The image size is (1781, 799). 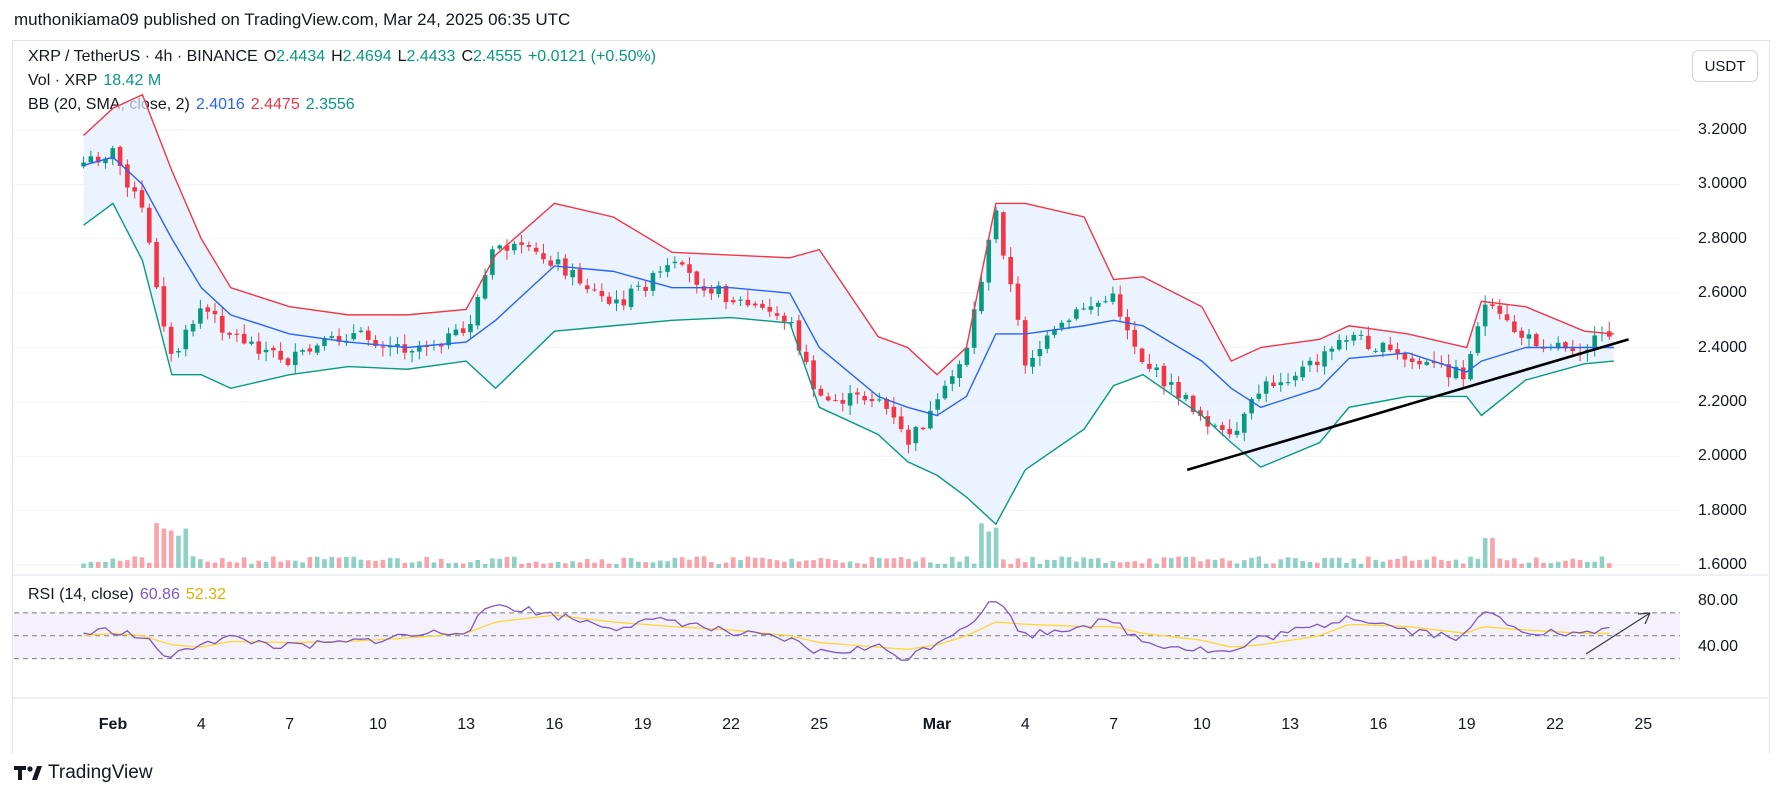 What do you see at coordinates (367, 56) in the screenshot?
I see `high-value: 2.4694` at bounding box center [367, 56].